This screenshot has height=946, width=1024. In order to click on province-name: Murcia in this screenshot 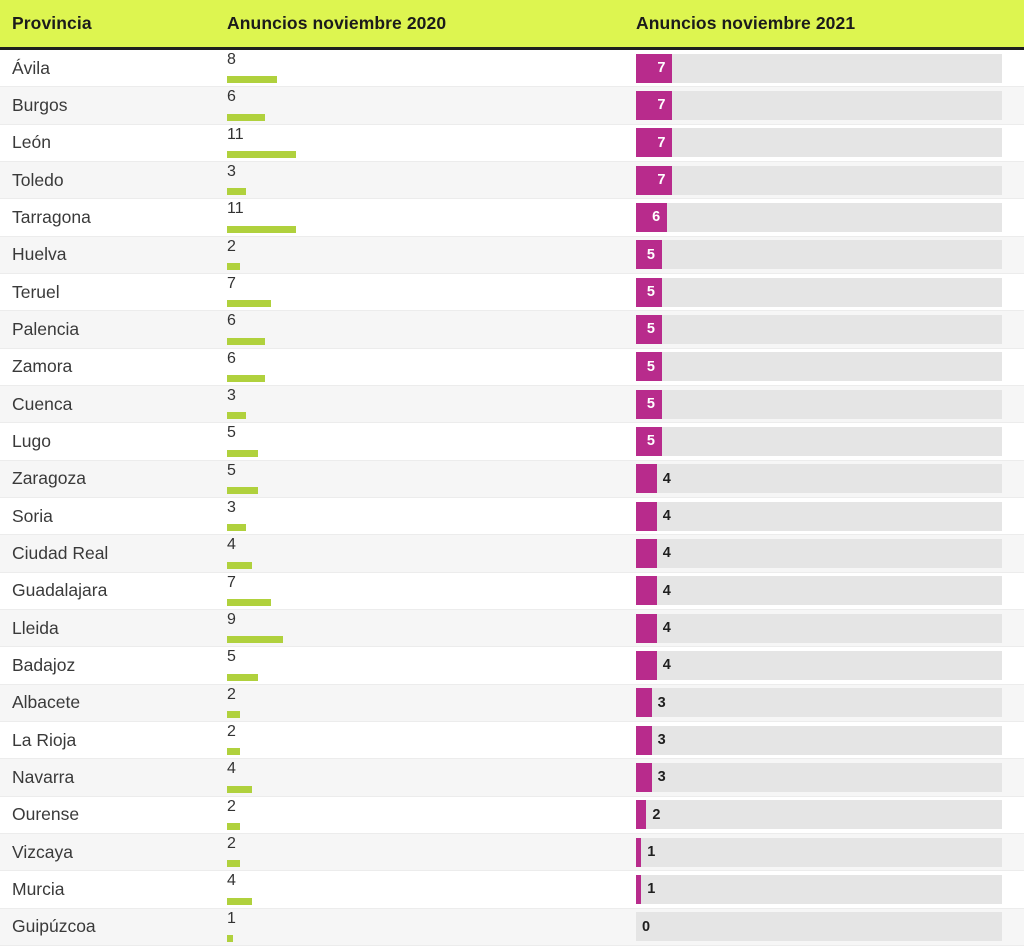, I will do `click(38, 888)`.